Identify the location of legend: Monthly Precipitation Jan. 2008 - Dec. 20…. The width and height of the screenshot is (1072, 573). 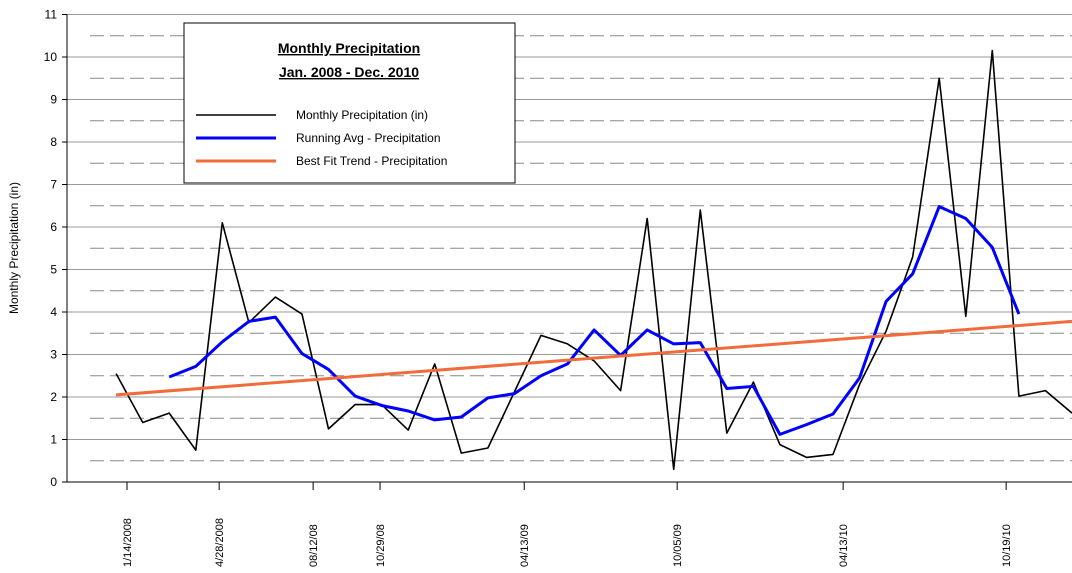
(349, 103).